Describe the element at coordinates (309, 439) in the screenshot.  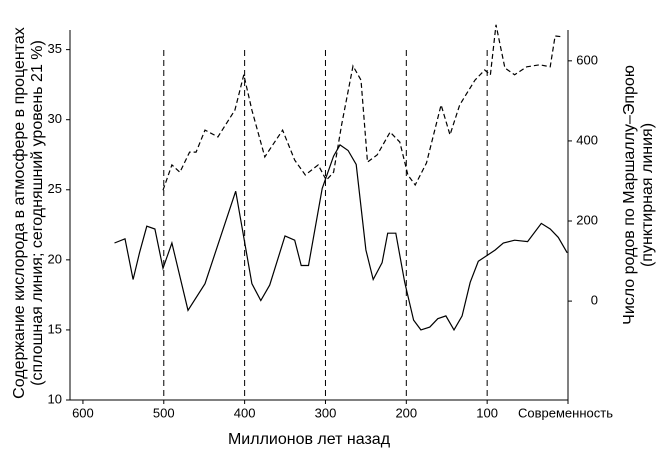
I see `x-axis-label: Миллионов лет назад` at that location.